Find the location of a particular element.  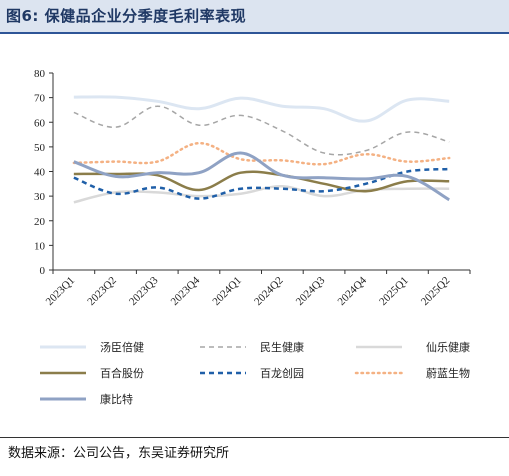

x-tick-label: 2024Q1 is located at coordinates (227, 291).